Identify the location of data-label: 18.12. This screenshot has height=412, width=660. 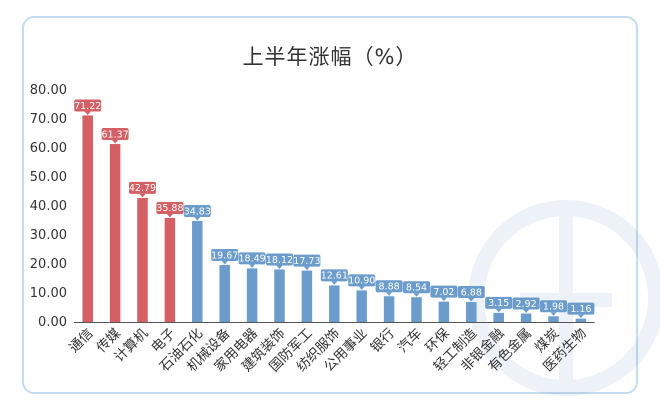
(279, 261).